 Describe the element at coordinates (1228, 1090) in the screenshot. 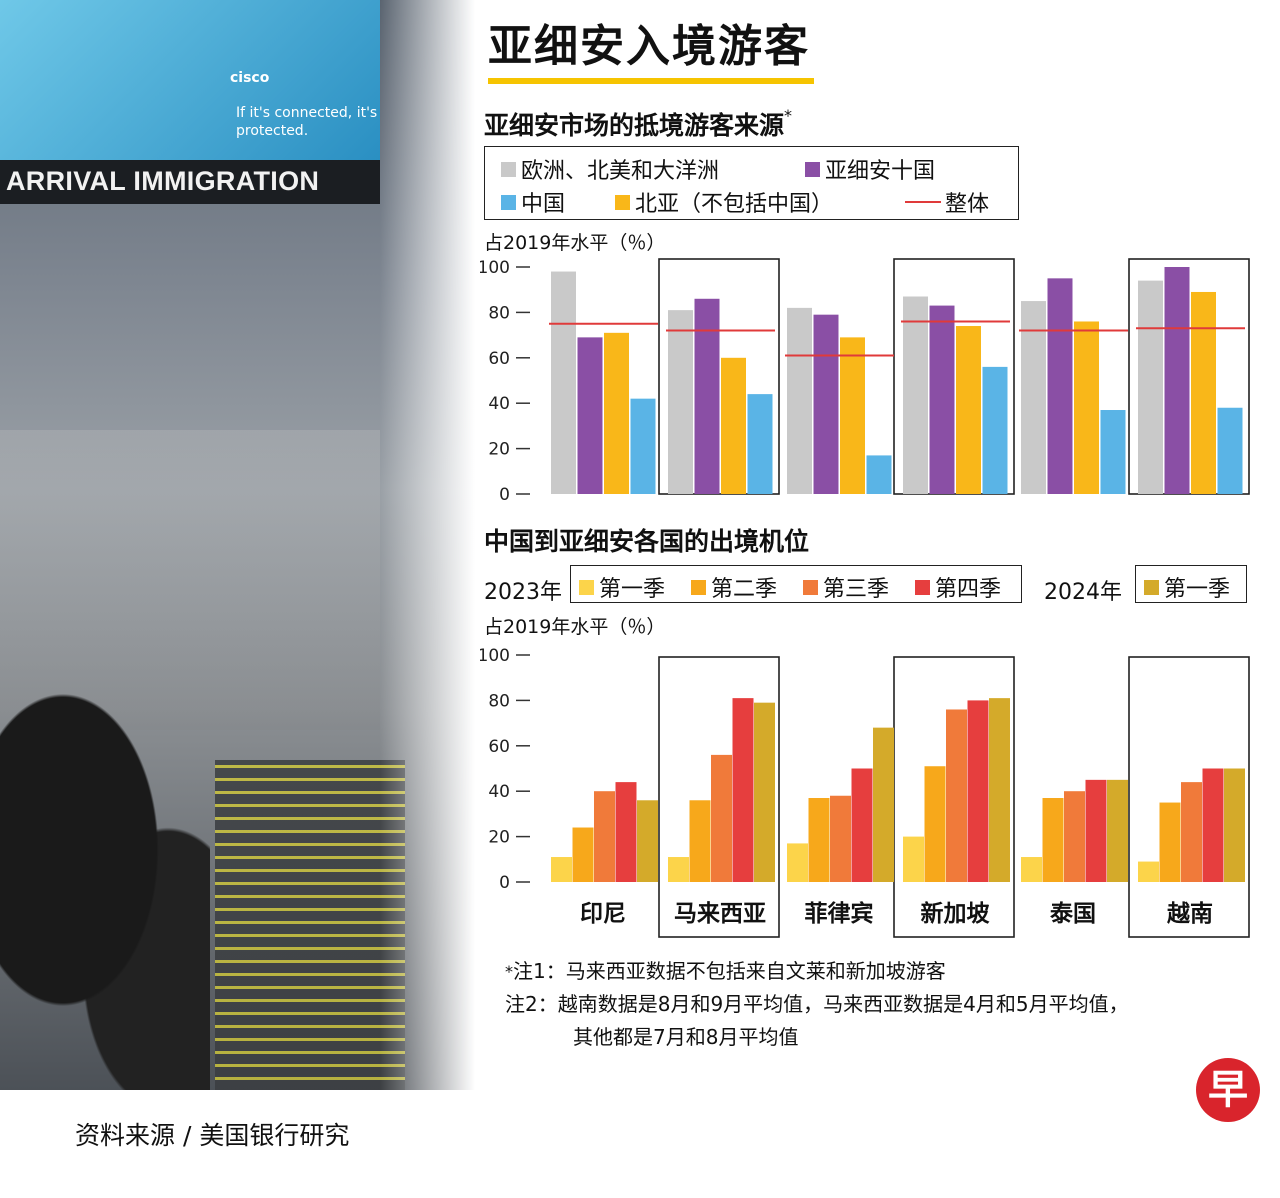

I see `zaobao-logo: 早` at that location.